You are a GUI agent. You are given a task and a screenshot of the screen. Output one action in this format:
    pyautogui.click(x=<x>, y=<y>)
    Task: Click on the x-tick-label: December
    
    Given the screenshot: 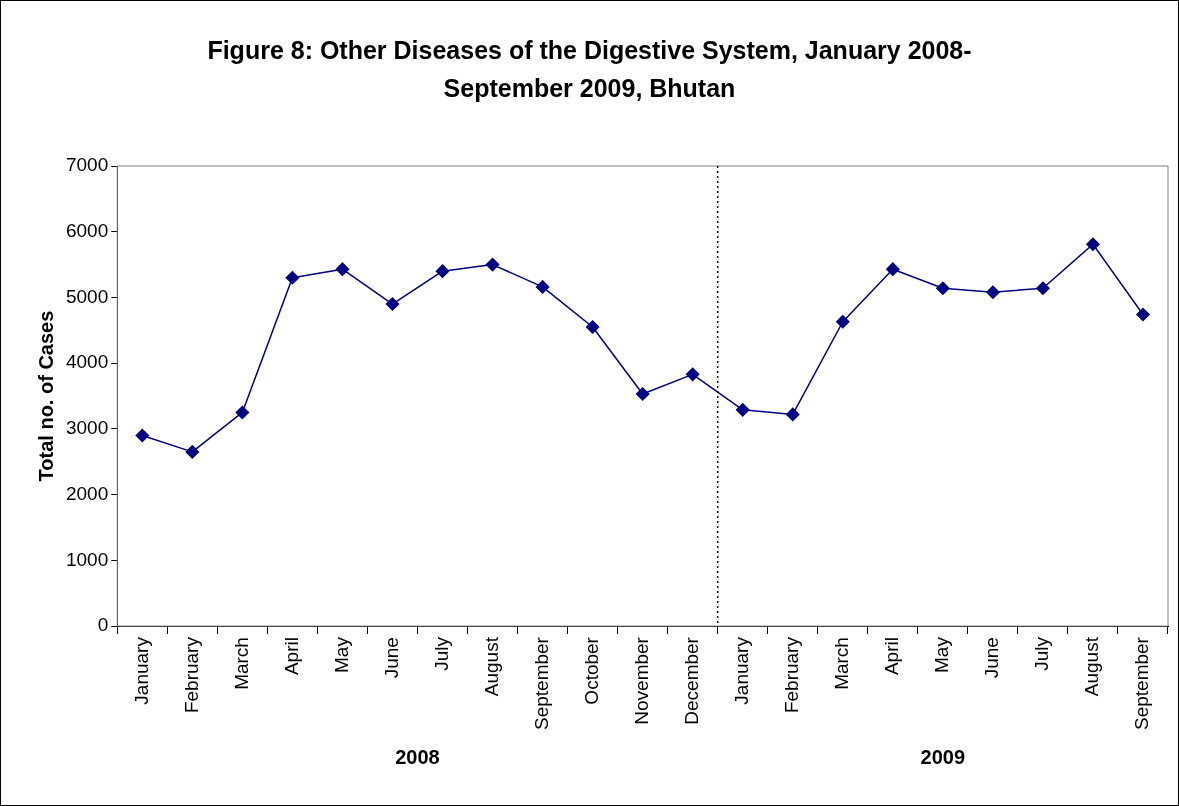 What is the action you would take?
    pyautogui.click(x=691, y=680)
    